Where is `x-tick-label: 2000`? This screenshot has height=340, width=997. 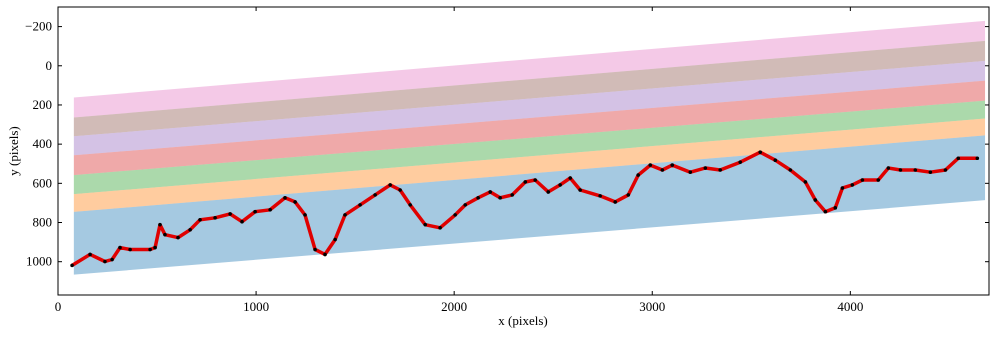
x-tick-label: 2000 is located at coordinates (454, 306).